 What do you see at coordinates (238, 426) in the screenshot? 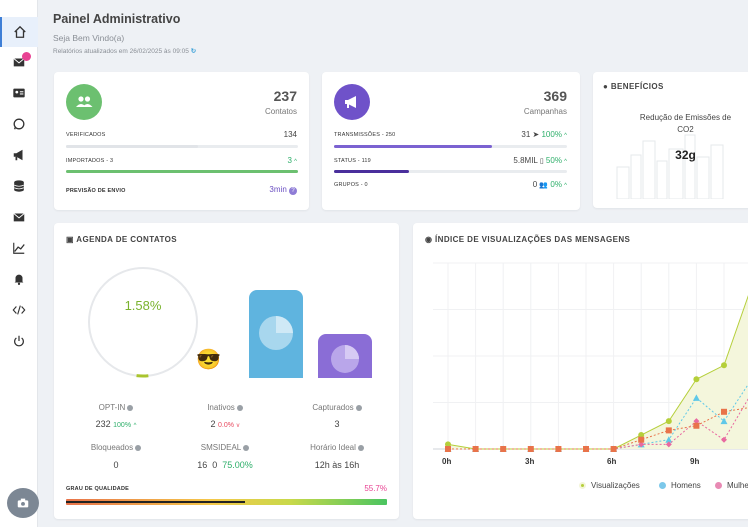
I see `inactive-trend-icon: v` at bounding box center [238, 426].